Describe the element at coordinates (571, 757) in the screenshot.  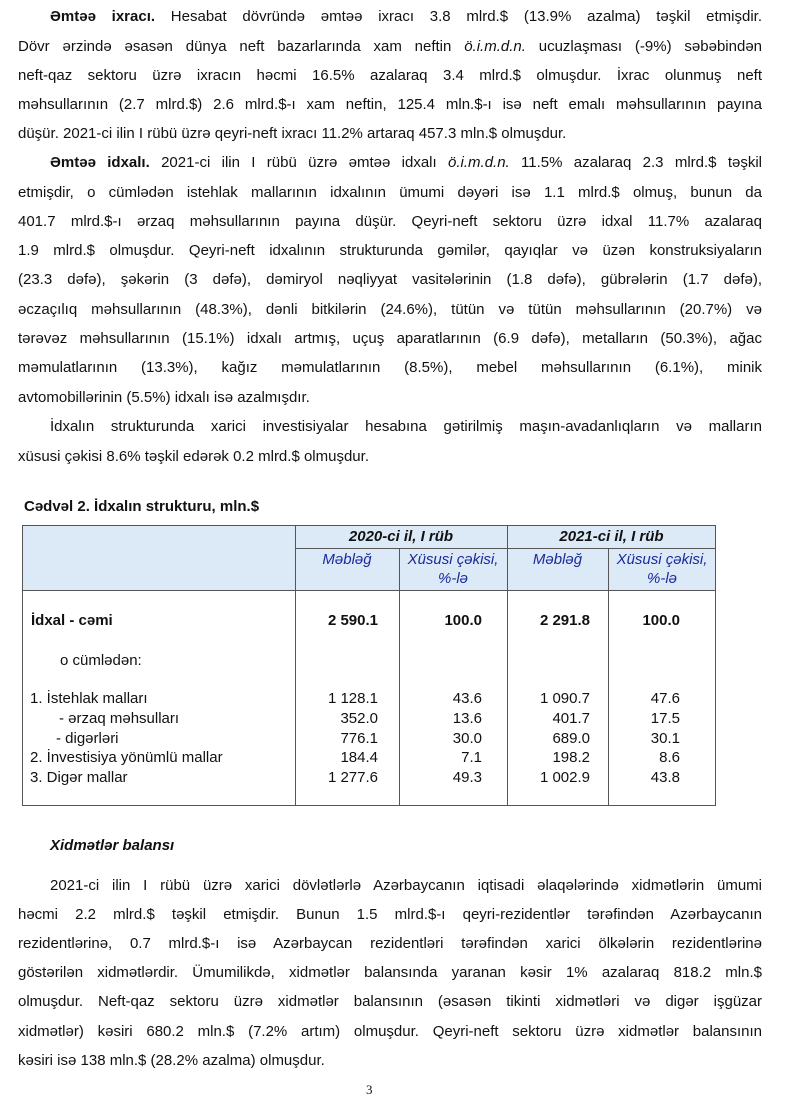
I see `cell-value: 198.2` at that location.